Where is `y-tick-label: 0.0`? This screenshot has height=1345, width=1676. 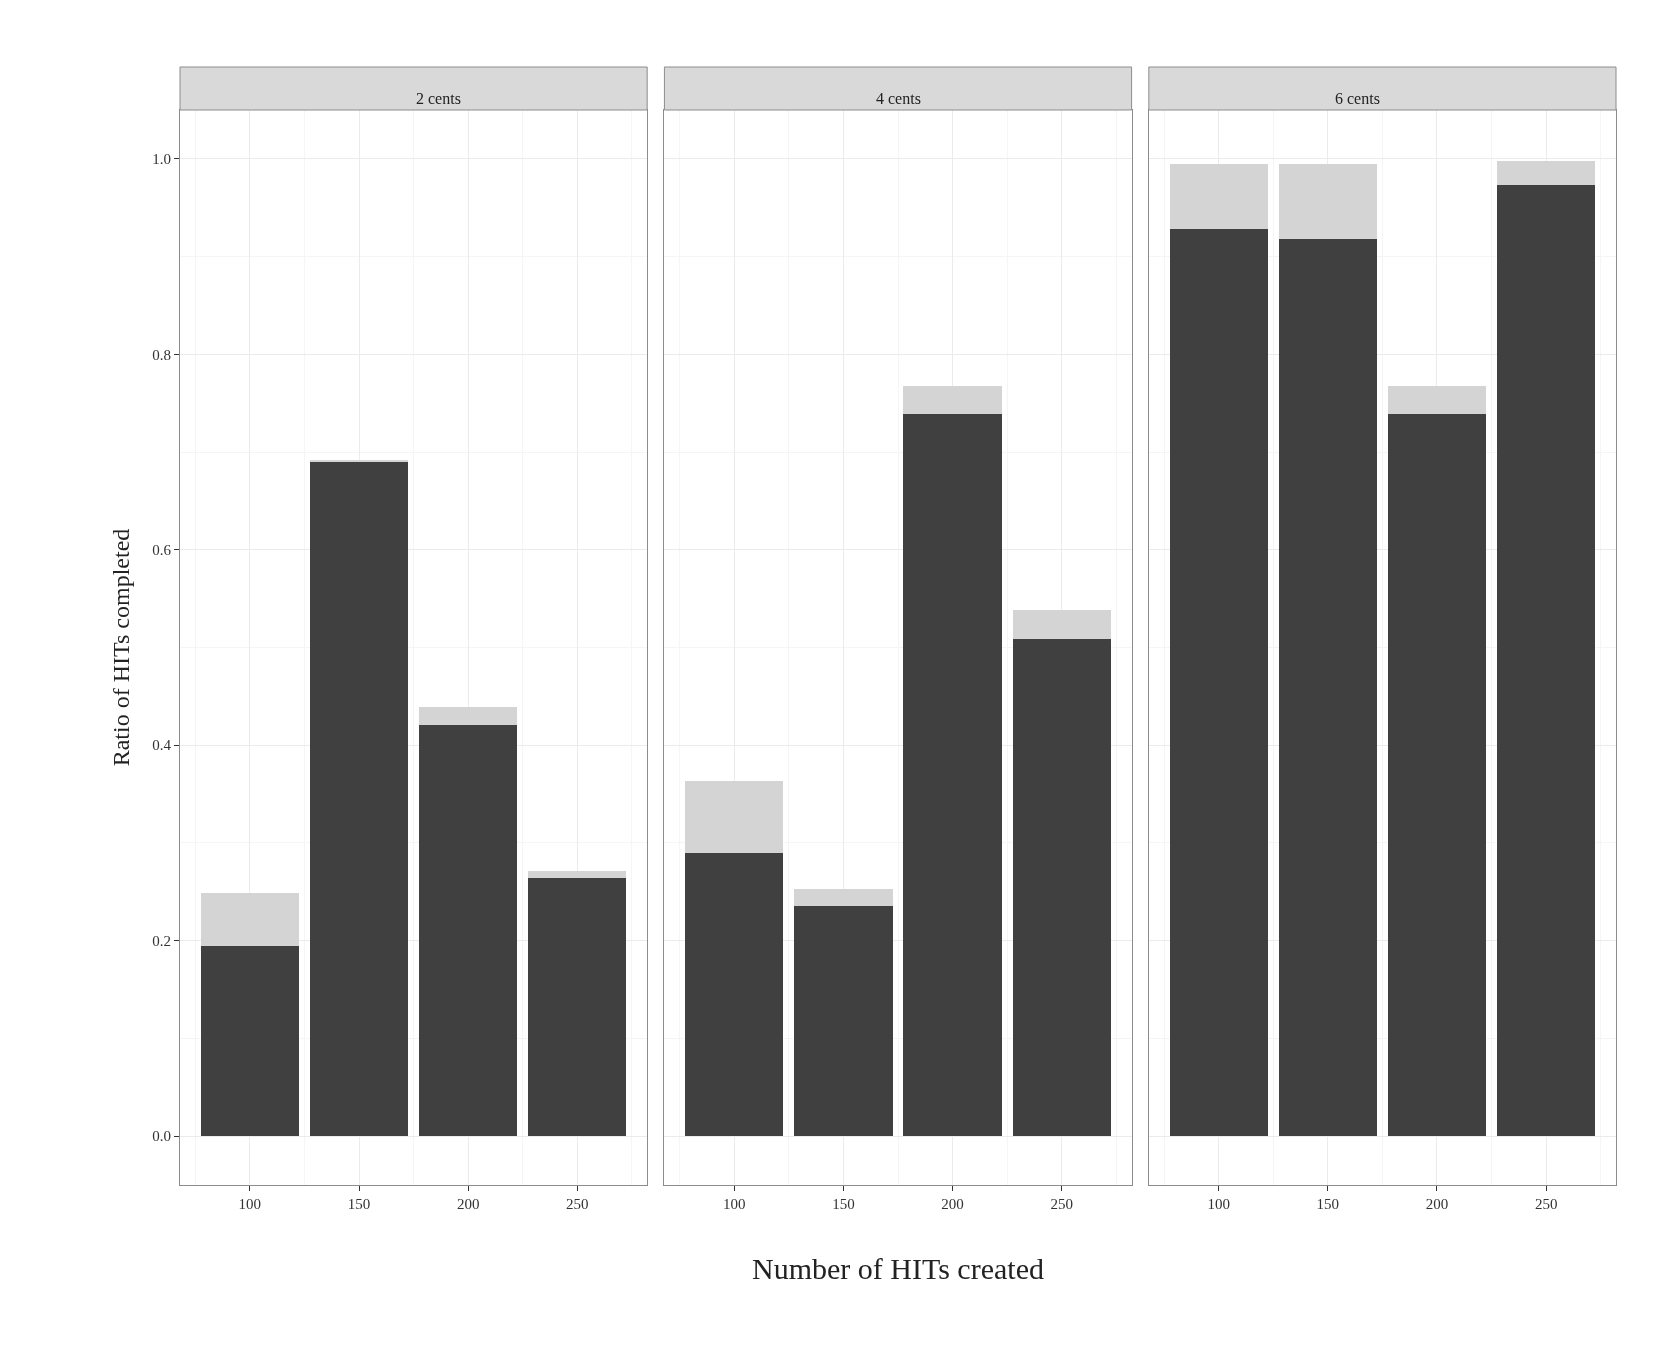
y-tick-label: 0.0 is located at coordinates (161, 1136).